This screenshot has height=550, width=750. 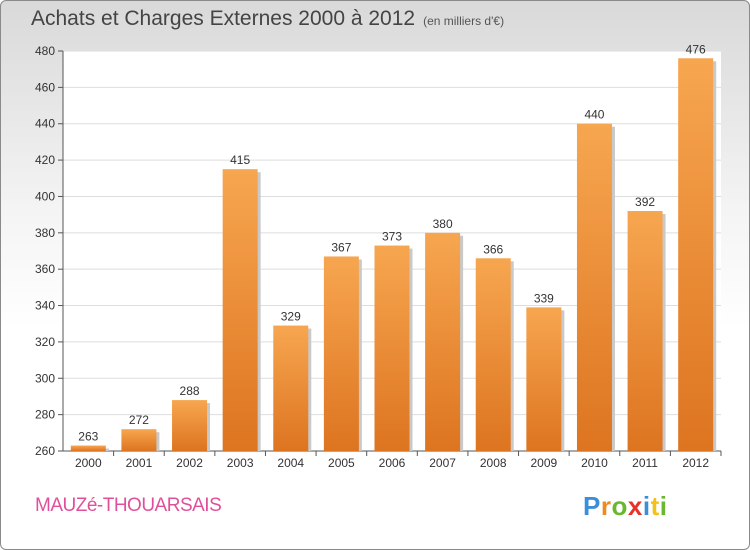 I want to click on data-label: 366, so click(x=493, y=249).